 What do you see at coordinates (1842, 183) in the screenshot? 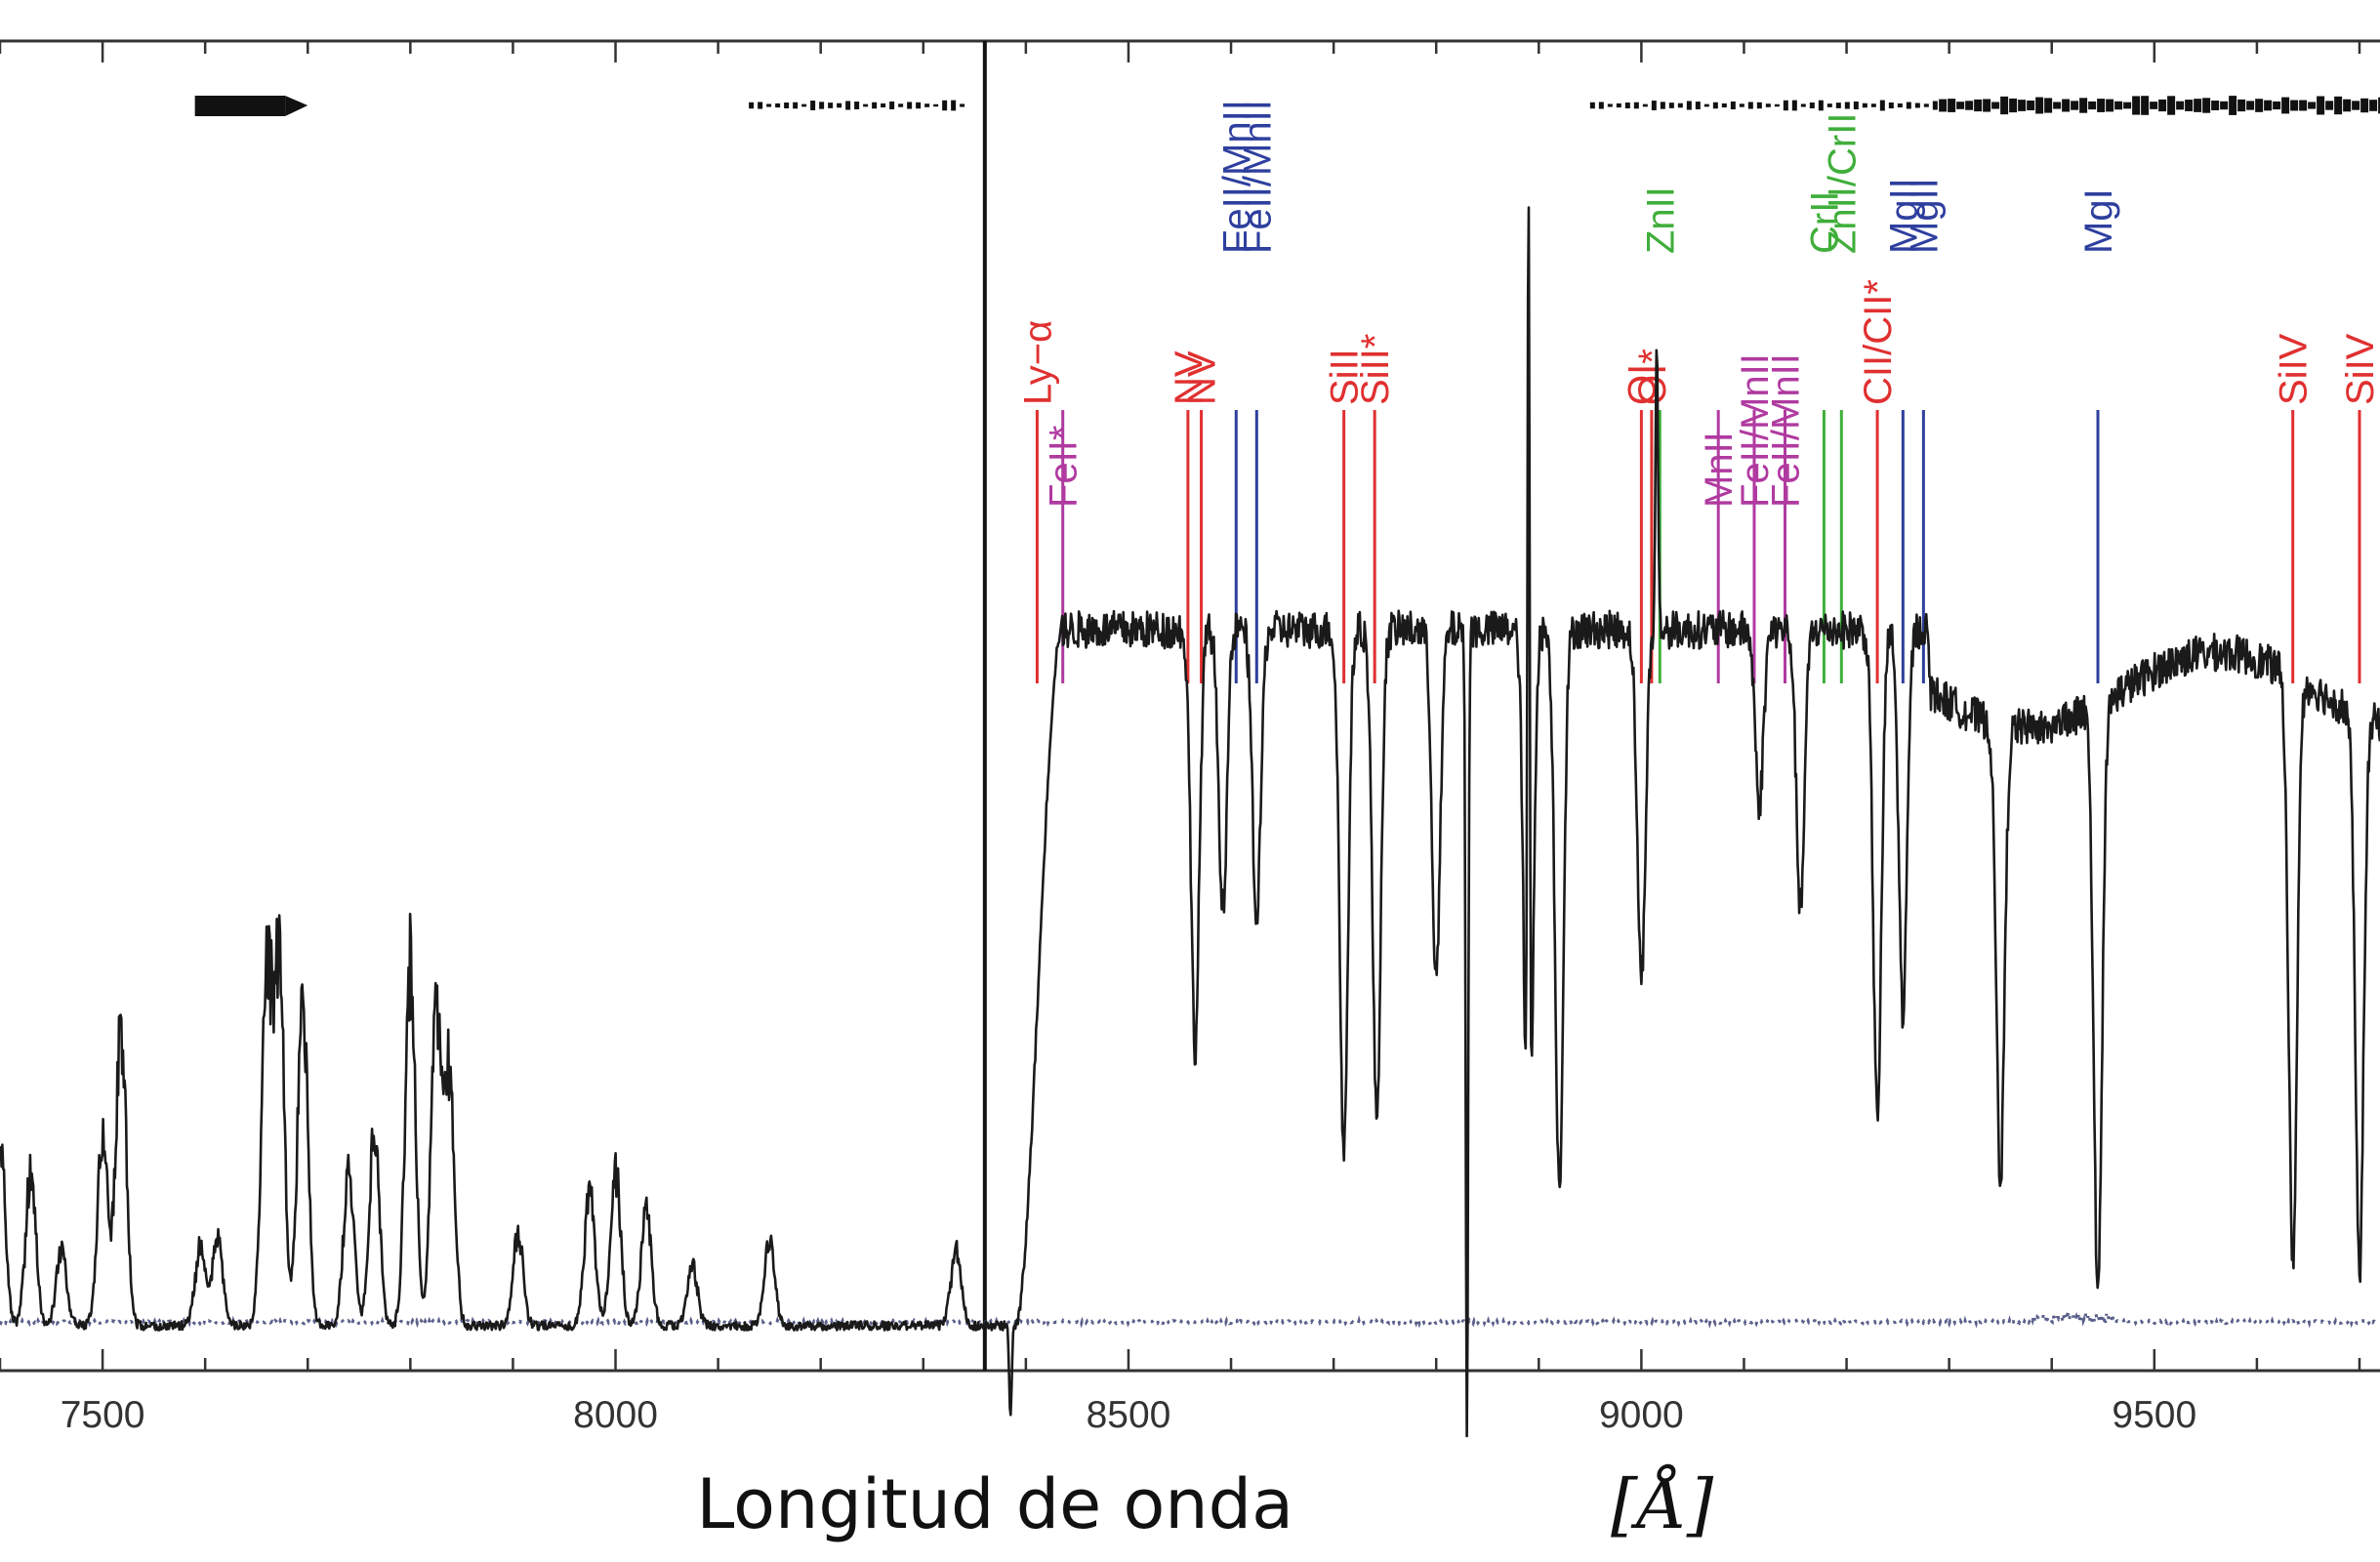
I see `feature-label: ZnII/CrII` at bounding box center [1842, 183].